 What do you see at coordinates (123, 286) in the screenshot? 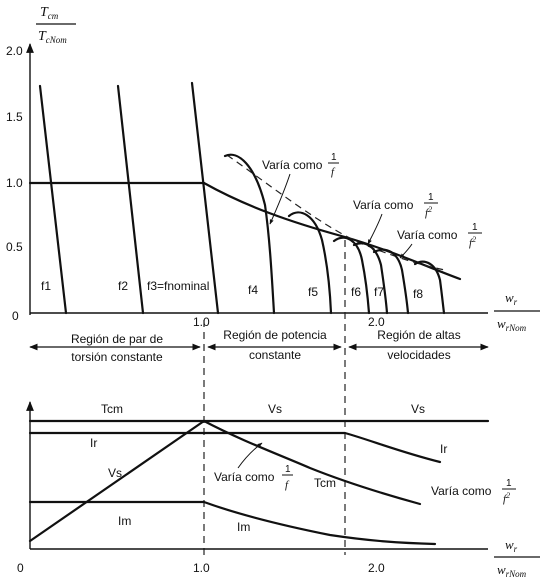
I see `freq-label: f2` at bounding box center [123, 286].